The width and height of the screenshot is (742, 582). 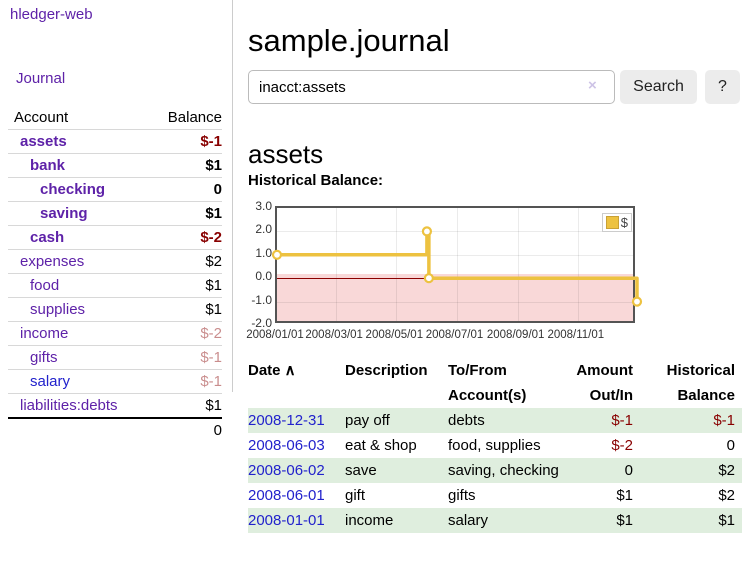 I want to click on account-row: food $1, so click(x=115, y=285).